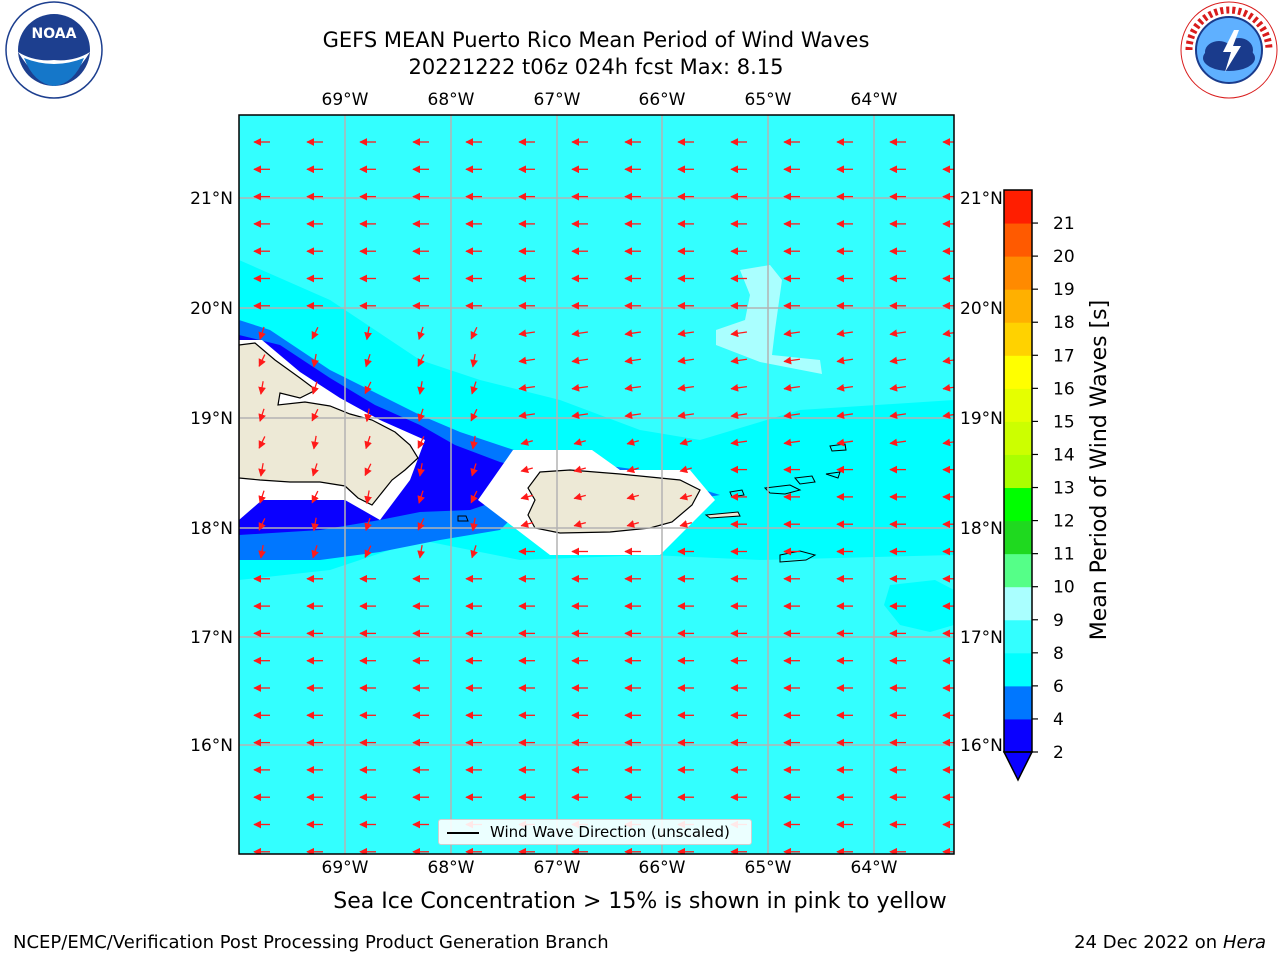 This screenshot has height=960, width=1280. I want to click on island-mona, so click(463, 518).